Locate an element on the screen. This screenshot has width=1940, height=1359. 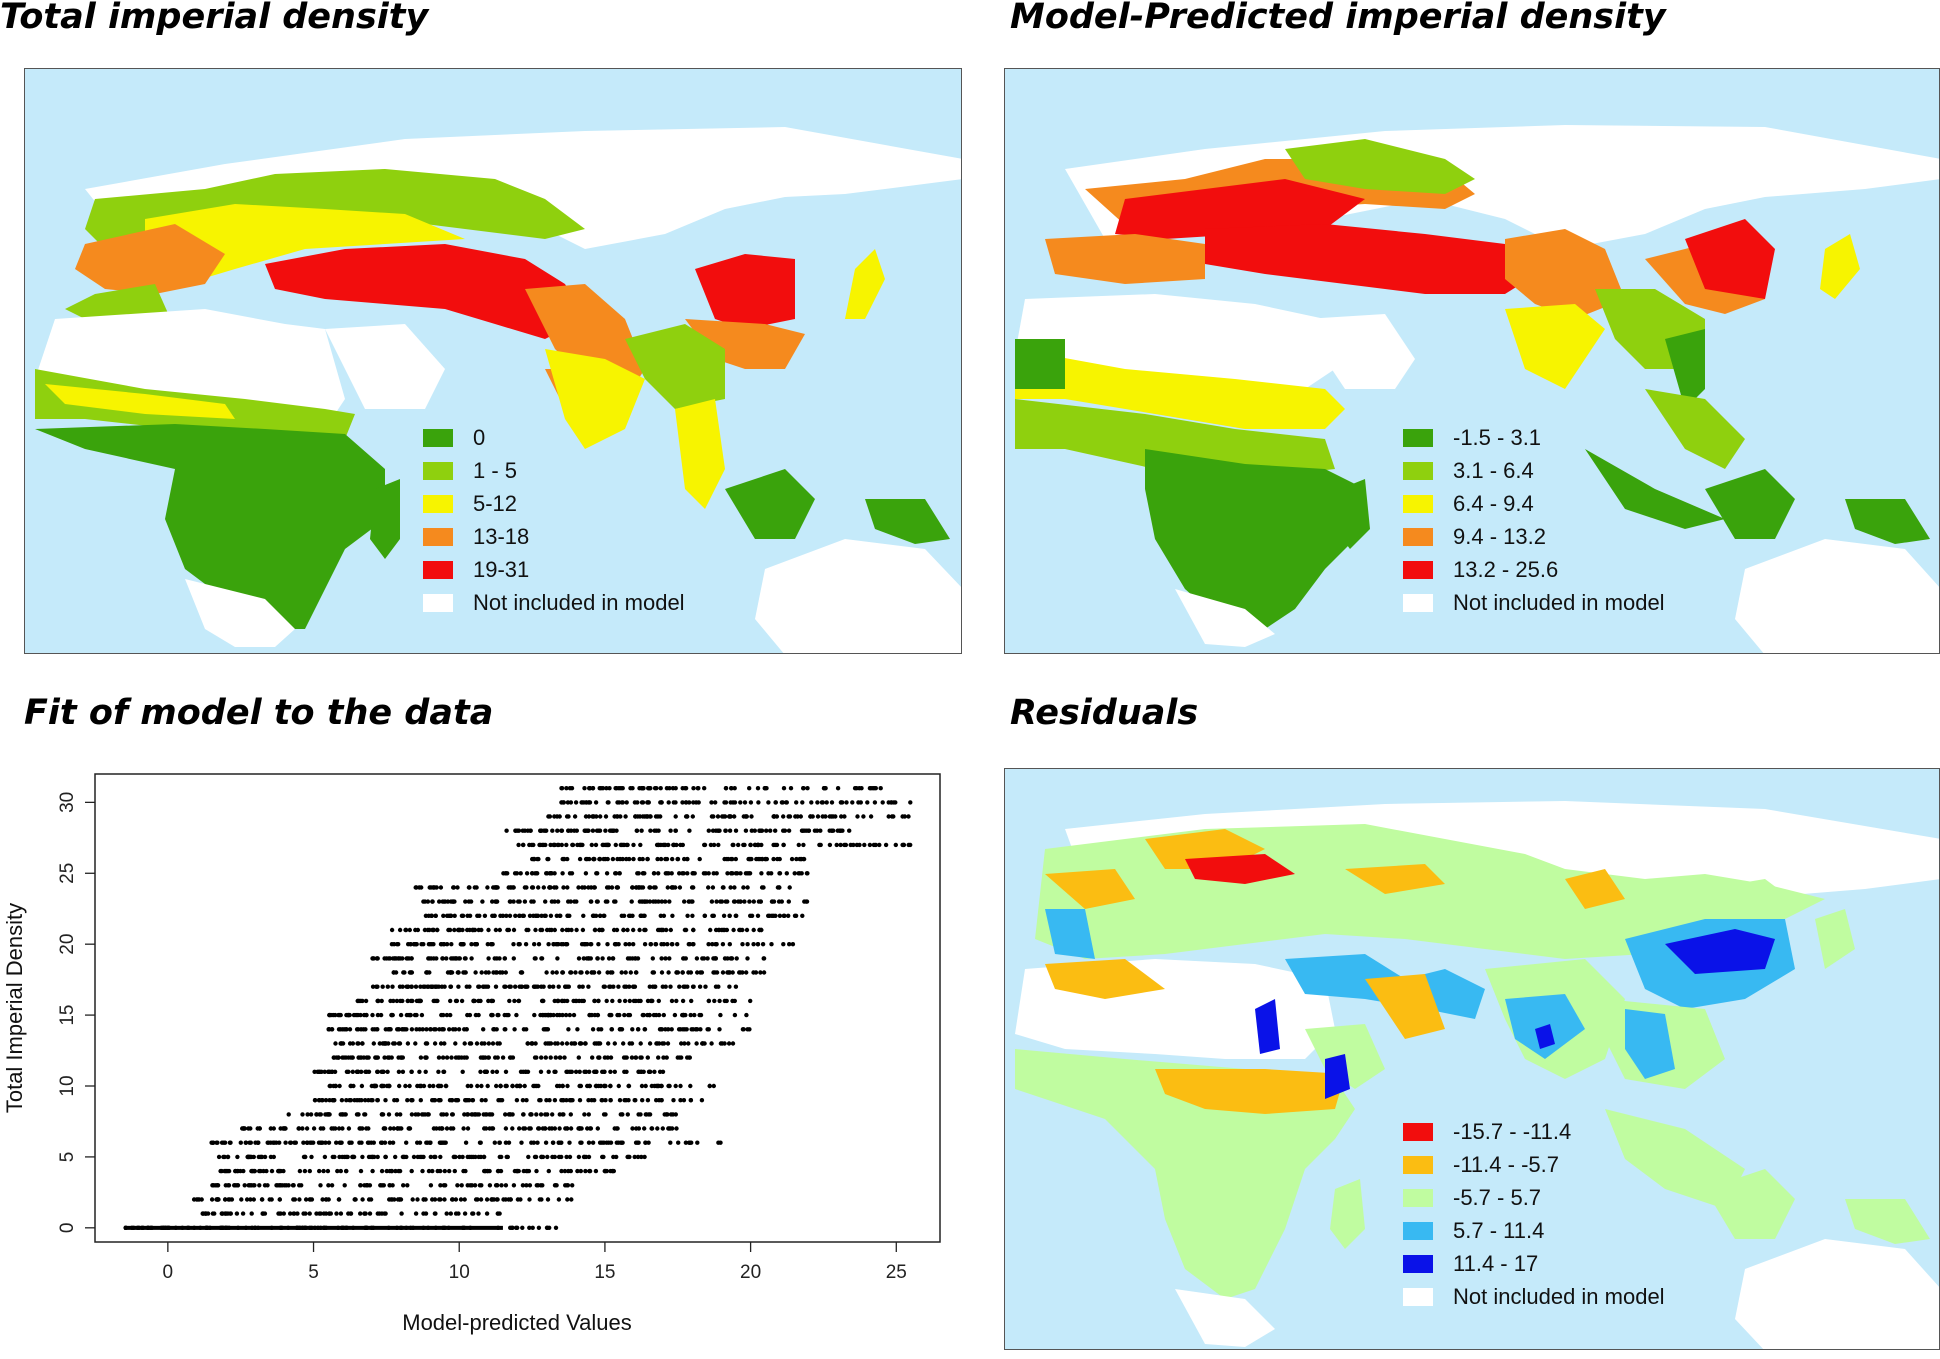
legend-label: -1.5 - 3.1 is located at coordinates (1497, 437).